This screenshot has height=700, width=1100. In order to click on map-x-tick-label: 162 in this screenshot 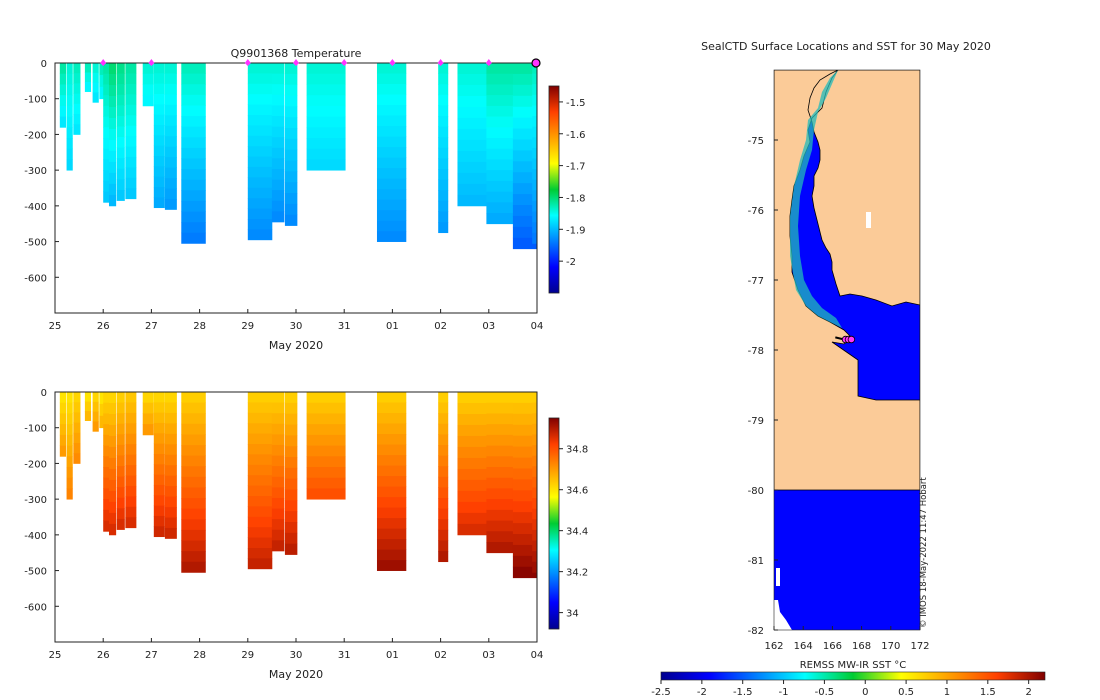, I will do `click(773, 646)`.